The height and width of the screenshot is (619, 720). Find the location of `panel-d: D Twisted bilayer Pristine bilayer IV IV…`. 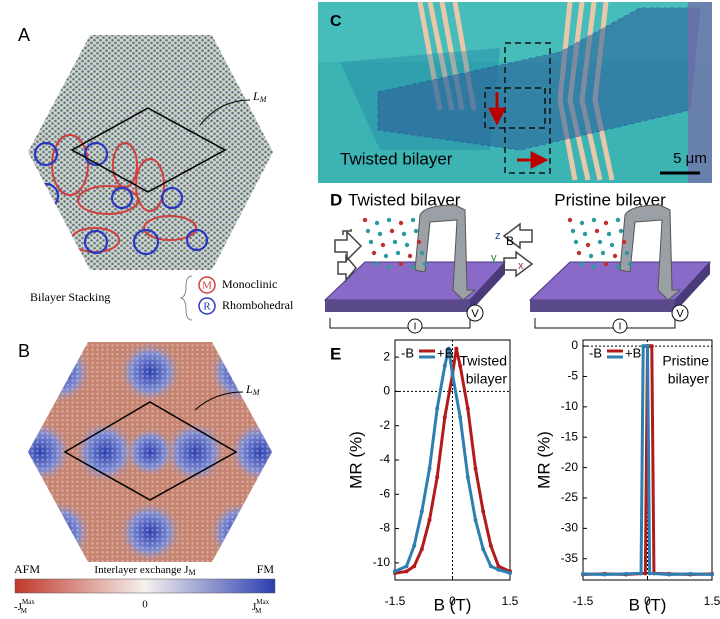

panel-d: D Twisted bilayer Pristine bilayer IV IV… is located at coordinates (517, 262).